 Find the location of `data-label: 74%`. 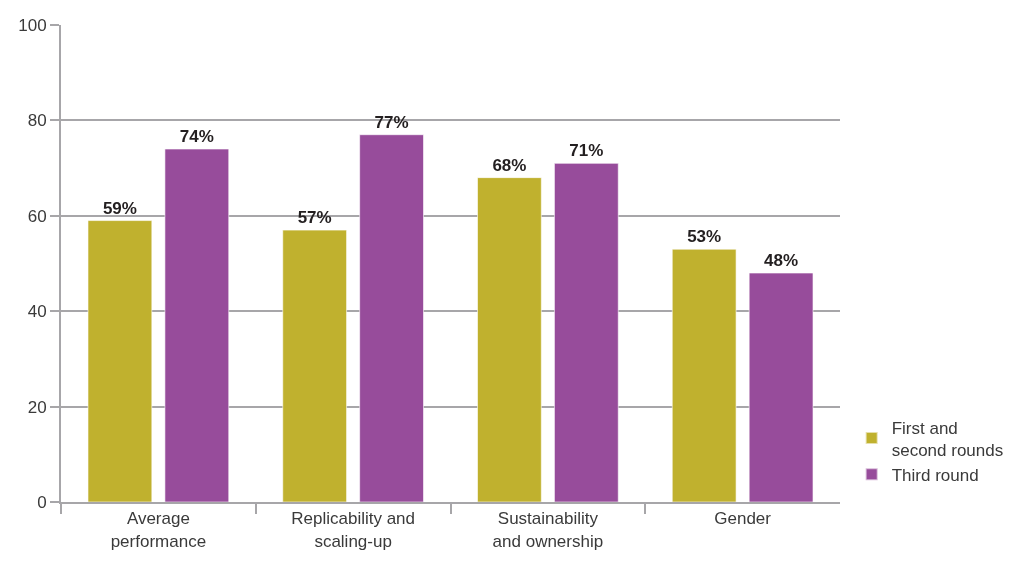

data-label: 74% is located at coordinates (196, 137).